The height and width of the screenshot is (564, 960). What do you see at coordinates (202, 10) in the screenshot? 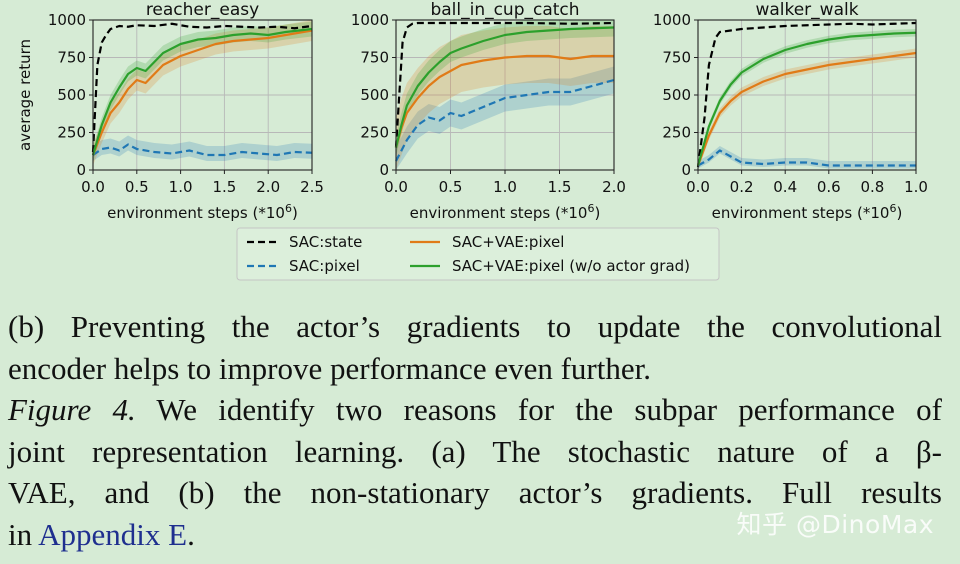
I see `chart-title: reacher_easy` at bounding box center [202, 10].